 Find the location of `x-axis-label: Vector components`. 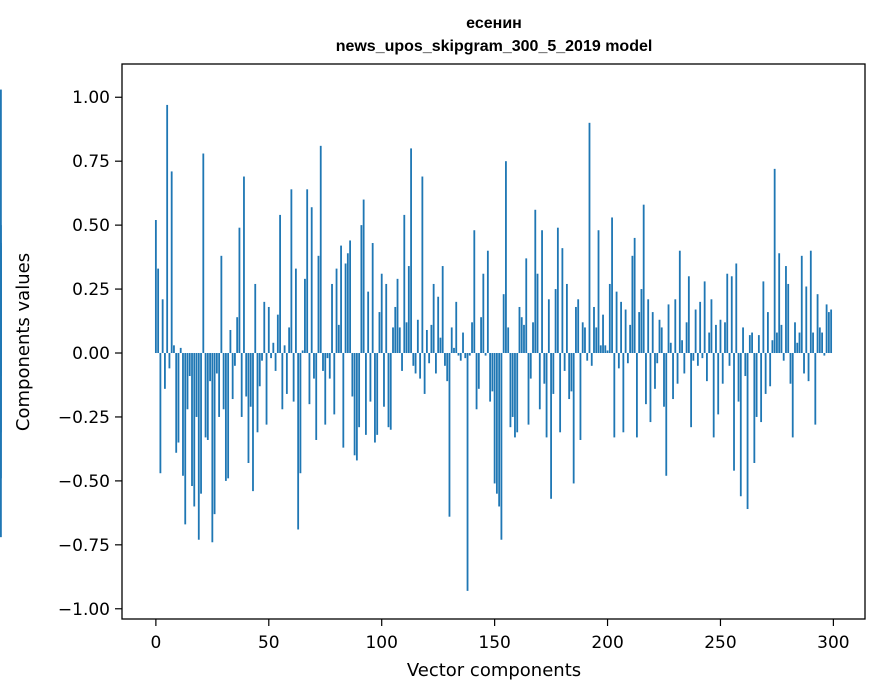

x-axis-label: Vector components is located at coordinates (494, 670).